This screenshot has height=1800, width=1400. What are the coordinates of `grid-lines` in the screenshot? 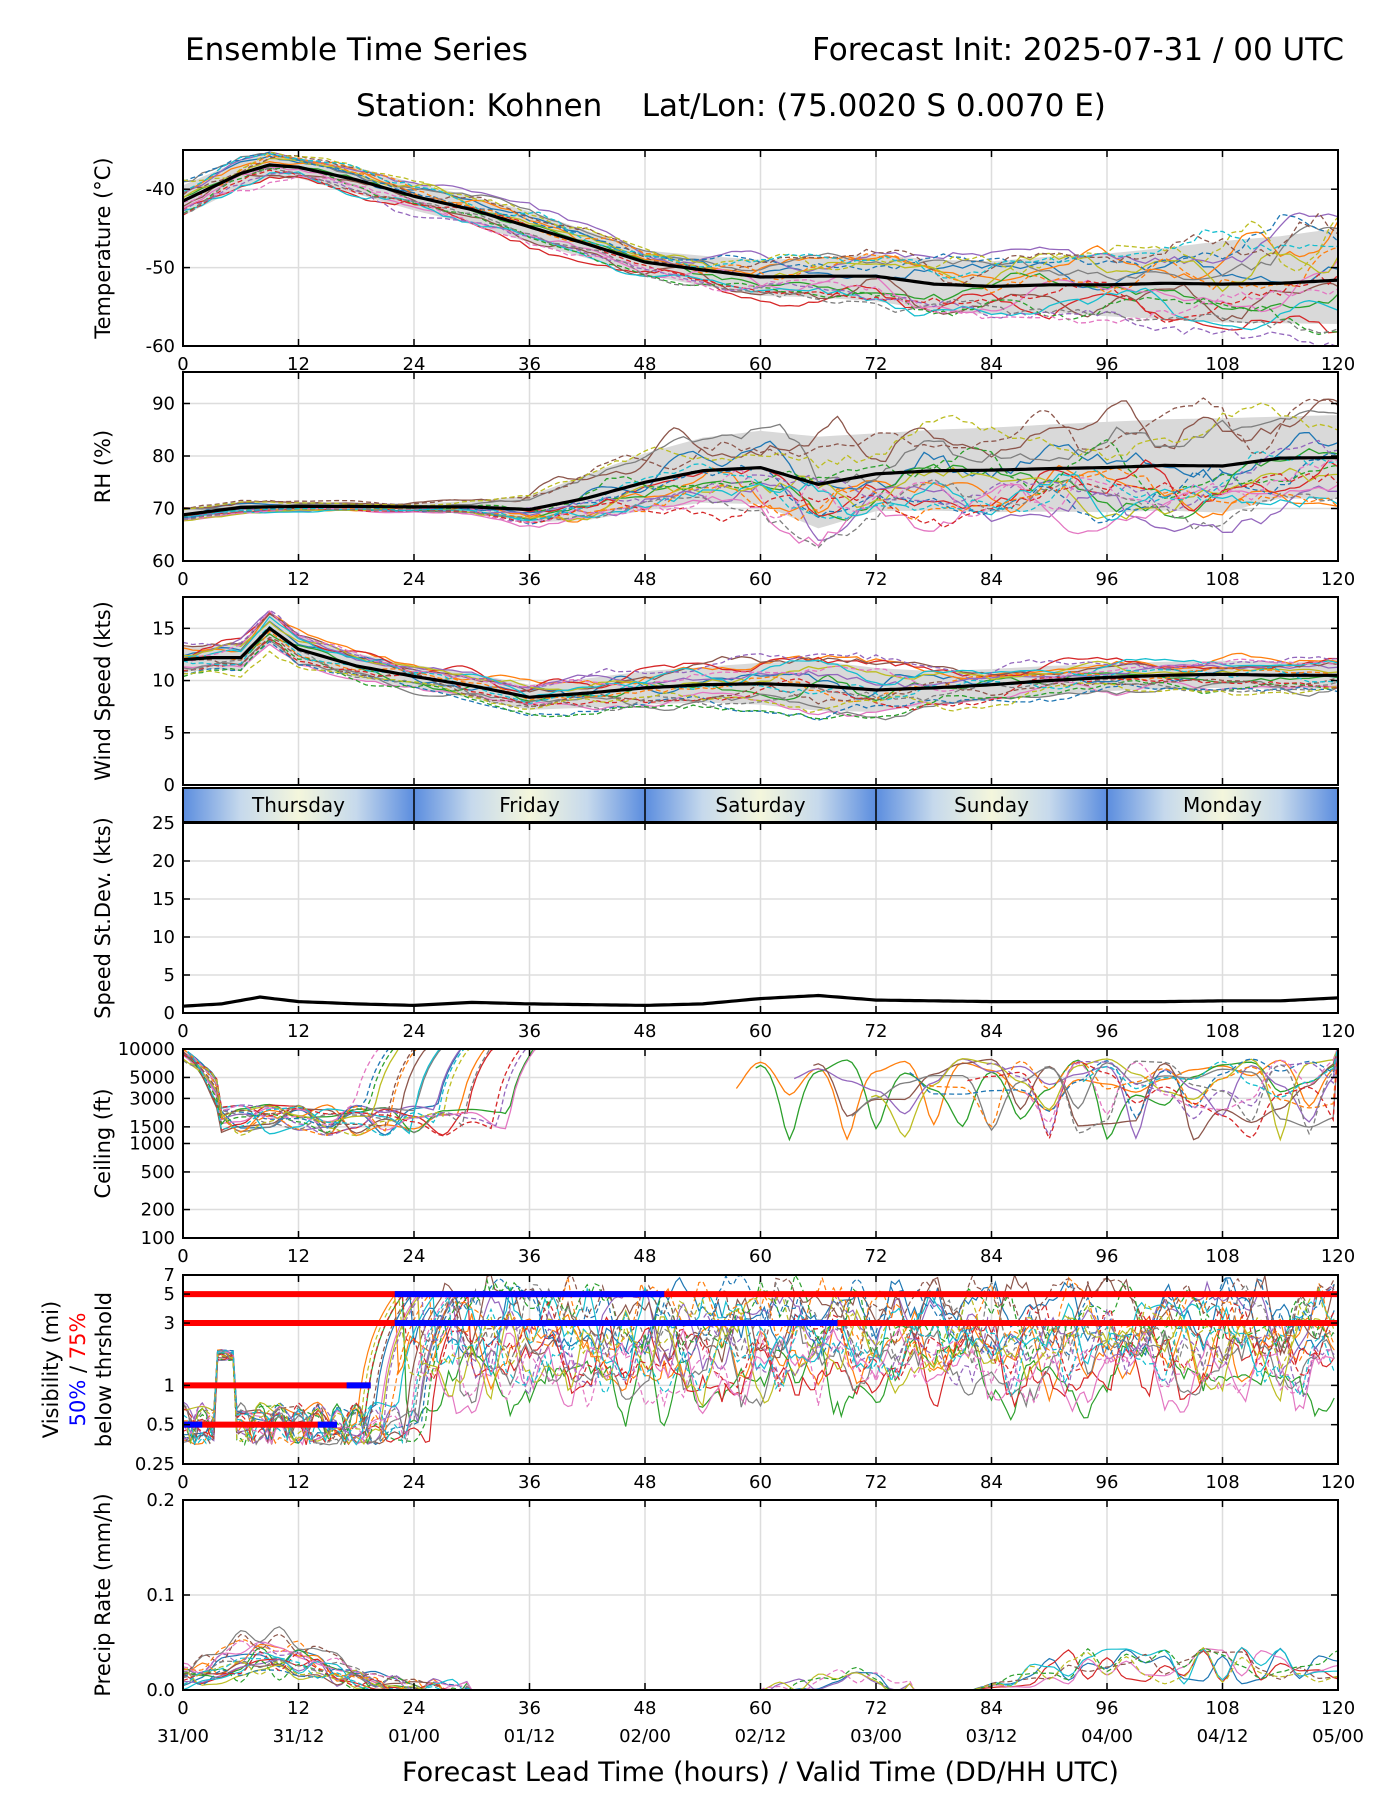 It's located at (760, 918).